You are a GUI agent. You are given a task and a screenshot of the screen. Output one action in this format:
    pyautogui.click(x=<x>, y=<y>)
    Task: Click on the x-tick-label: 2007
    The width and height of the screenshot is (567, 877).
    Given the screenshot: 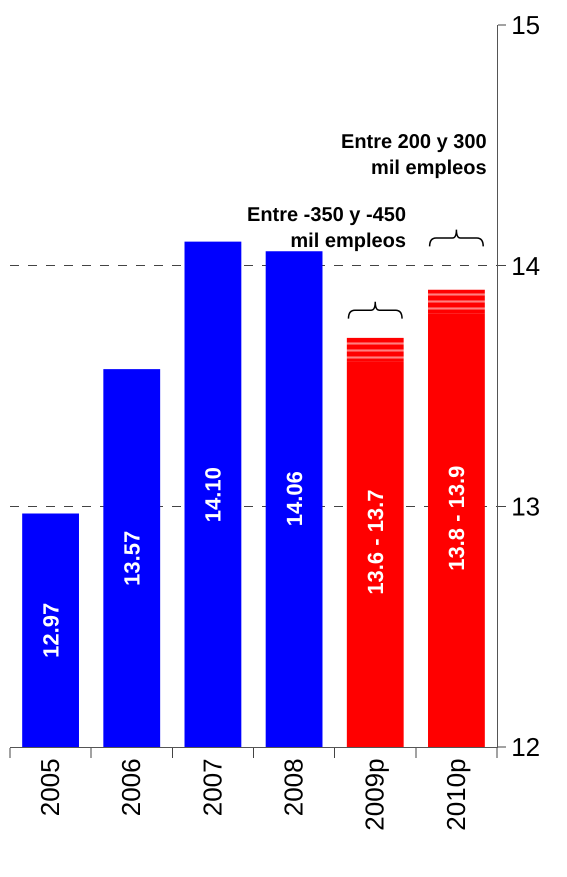 What is the action you would take?
    pyautogui.click(x=212, y=787)
    